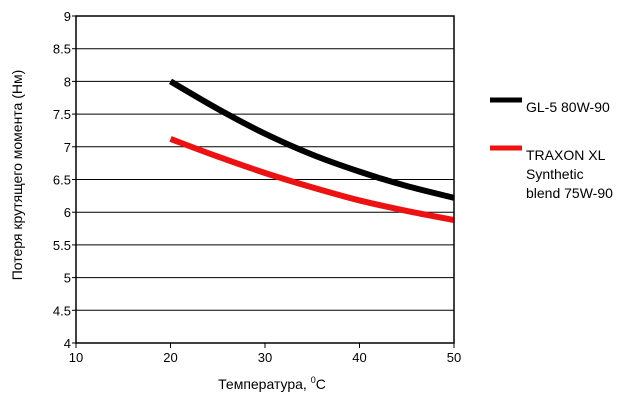  What do you see at coordinates (67, 147) in the screenshot?
I see `y-tick-label: 7` at bounding box center [67, 147].